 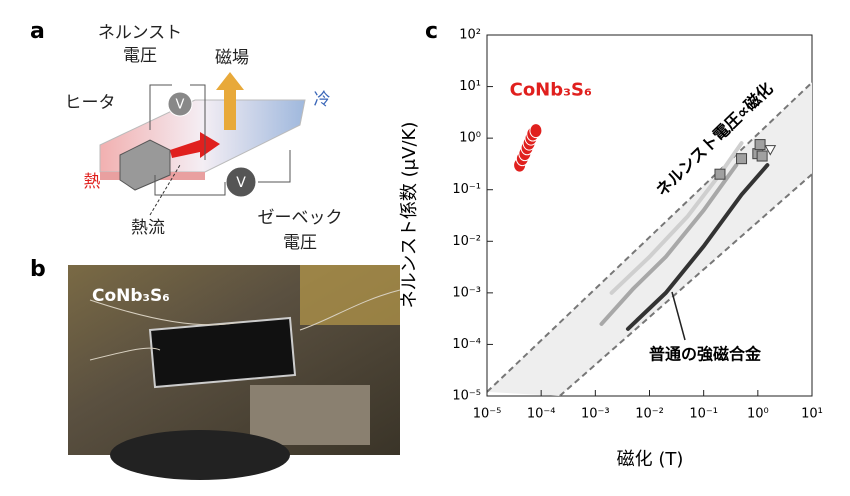 I want to click on y-tick-label: 10², so click(x=470, y=35).